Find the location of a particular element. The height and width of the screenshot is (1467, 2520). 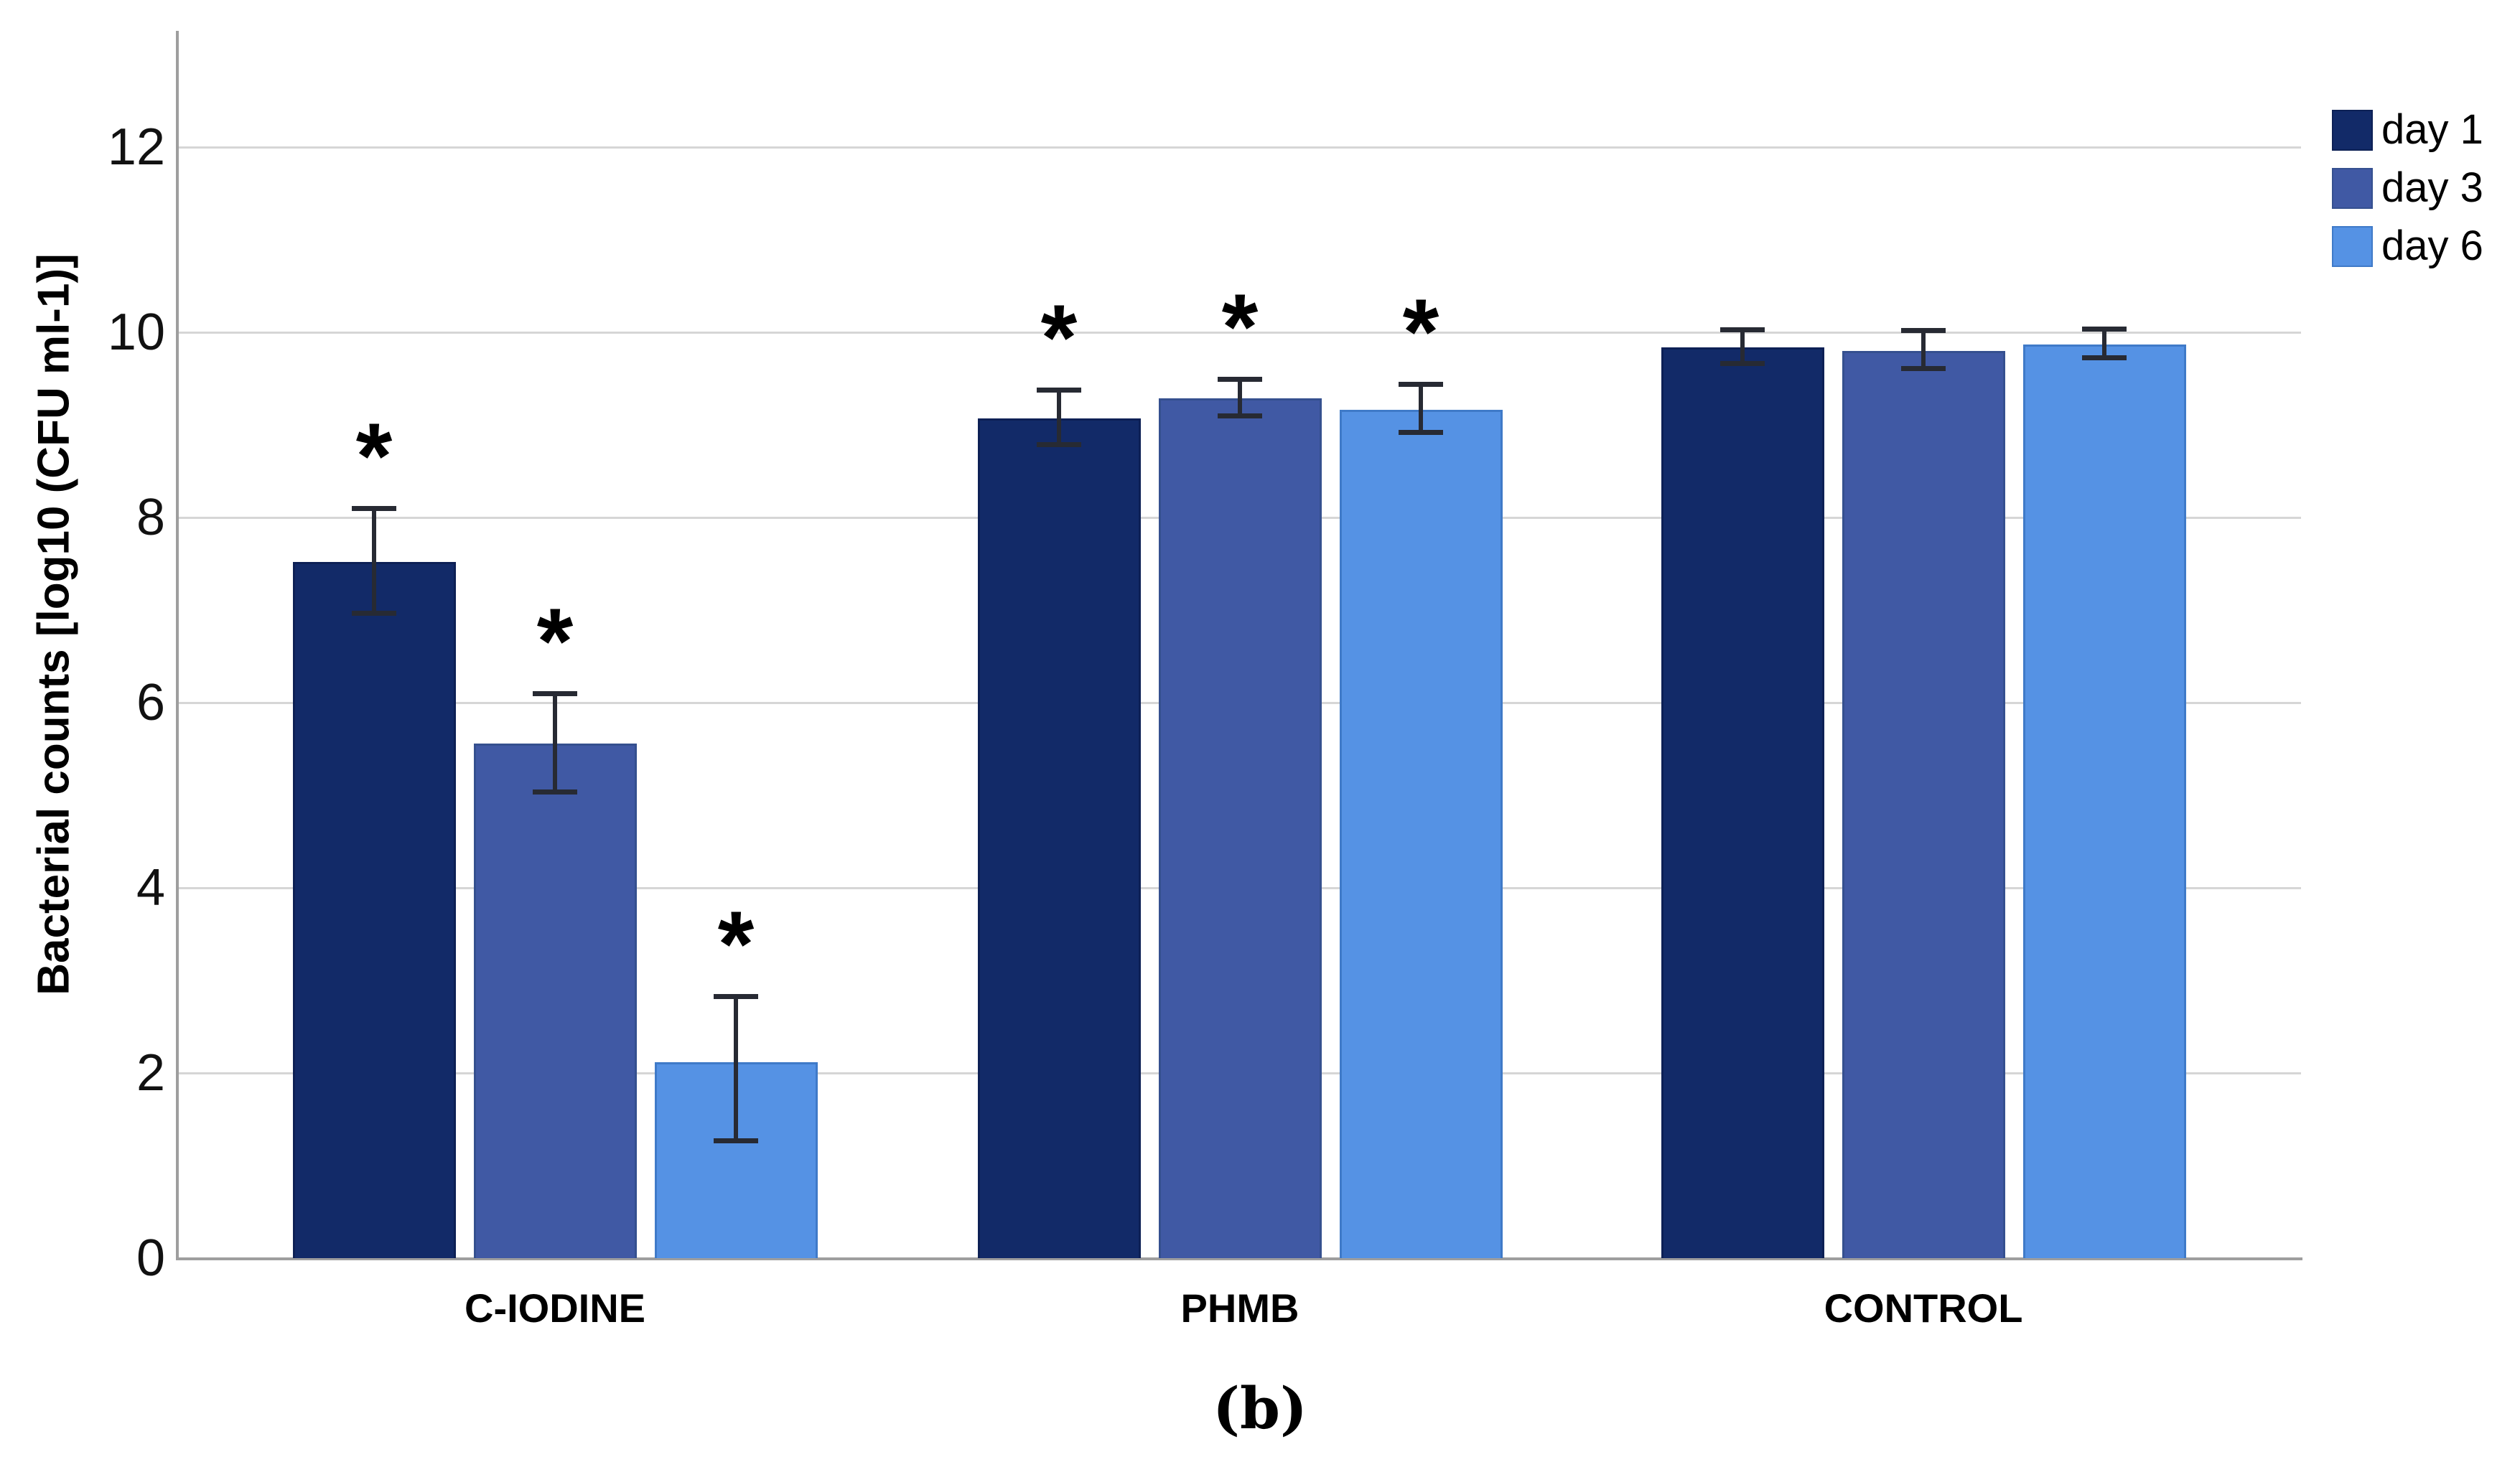

x-category-label-phmb: PHMB is located at coordinates (1239, 1308).